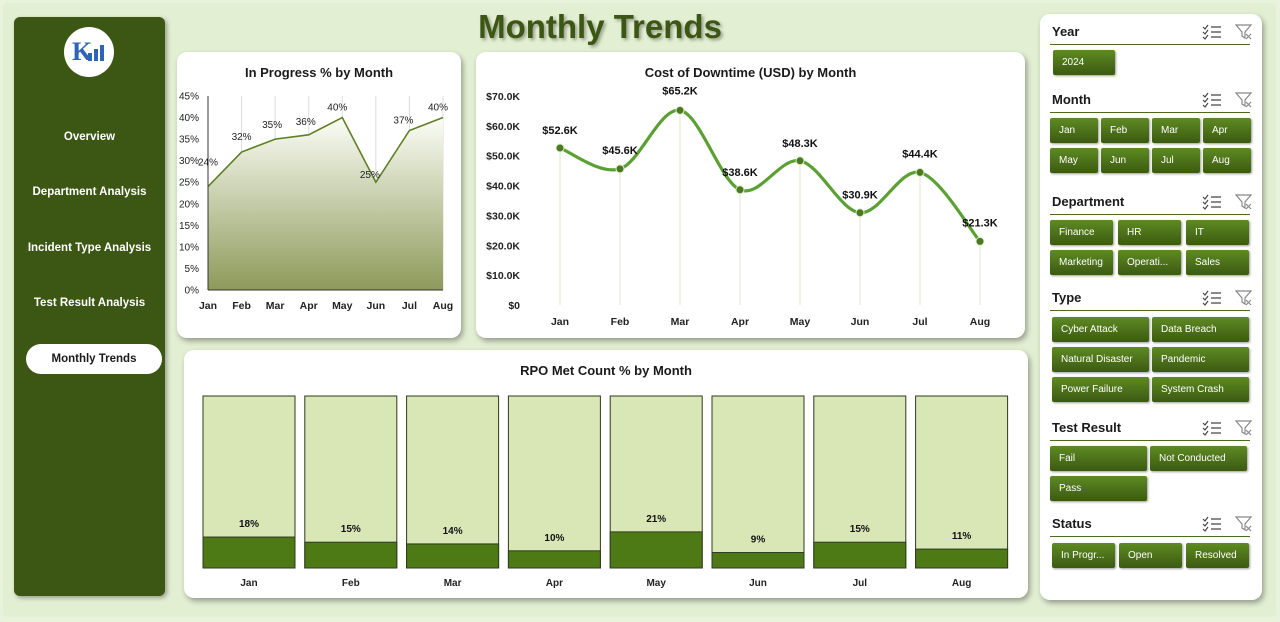  Describe the element at coordinates (189, 140) in the screenshot. I see `y-tick-label: 35%` at that location.